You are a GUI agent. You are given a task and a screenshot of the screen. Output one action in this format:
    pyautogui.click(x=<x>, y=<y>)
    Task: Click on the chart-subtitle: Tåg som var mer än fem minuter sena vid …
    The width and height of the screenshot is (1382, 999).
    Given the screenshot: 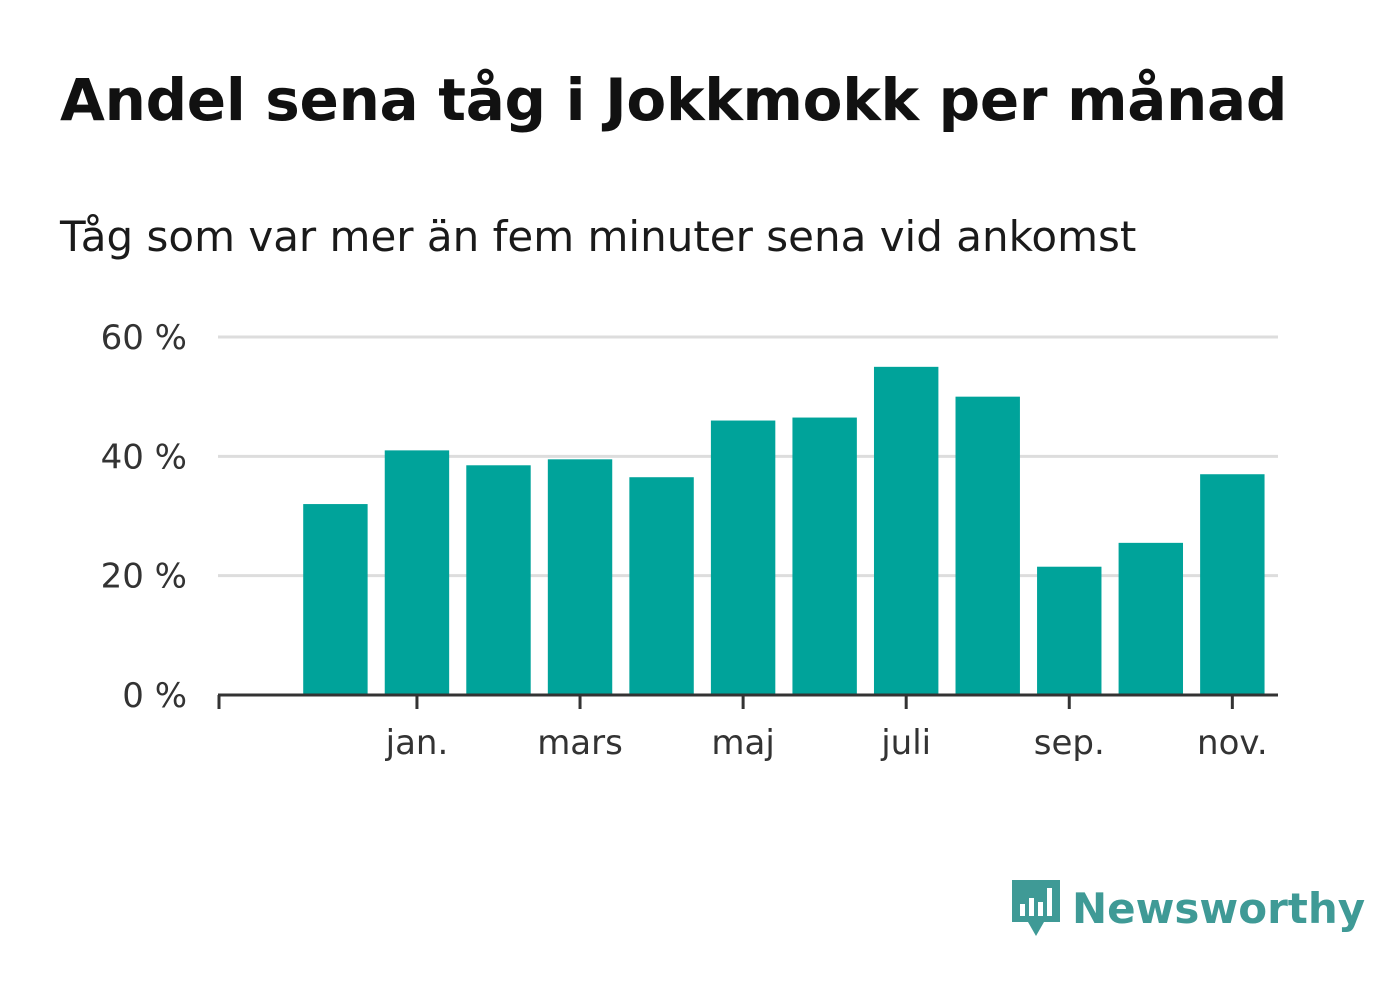 What is the action you would take?
    pyautogui.click(x=598, y=236)
    